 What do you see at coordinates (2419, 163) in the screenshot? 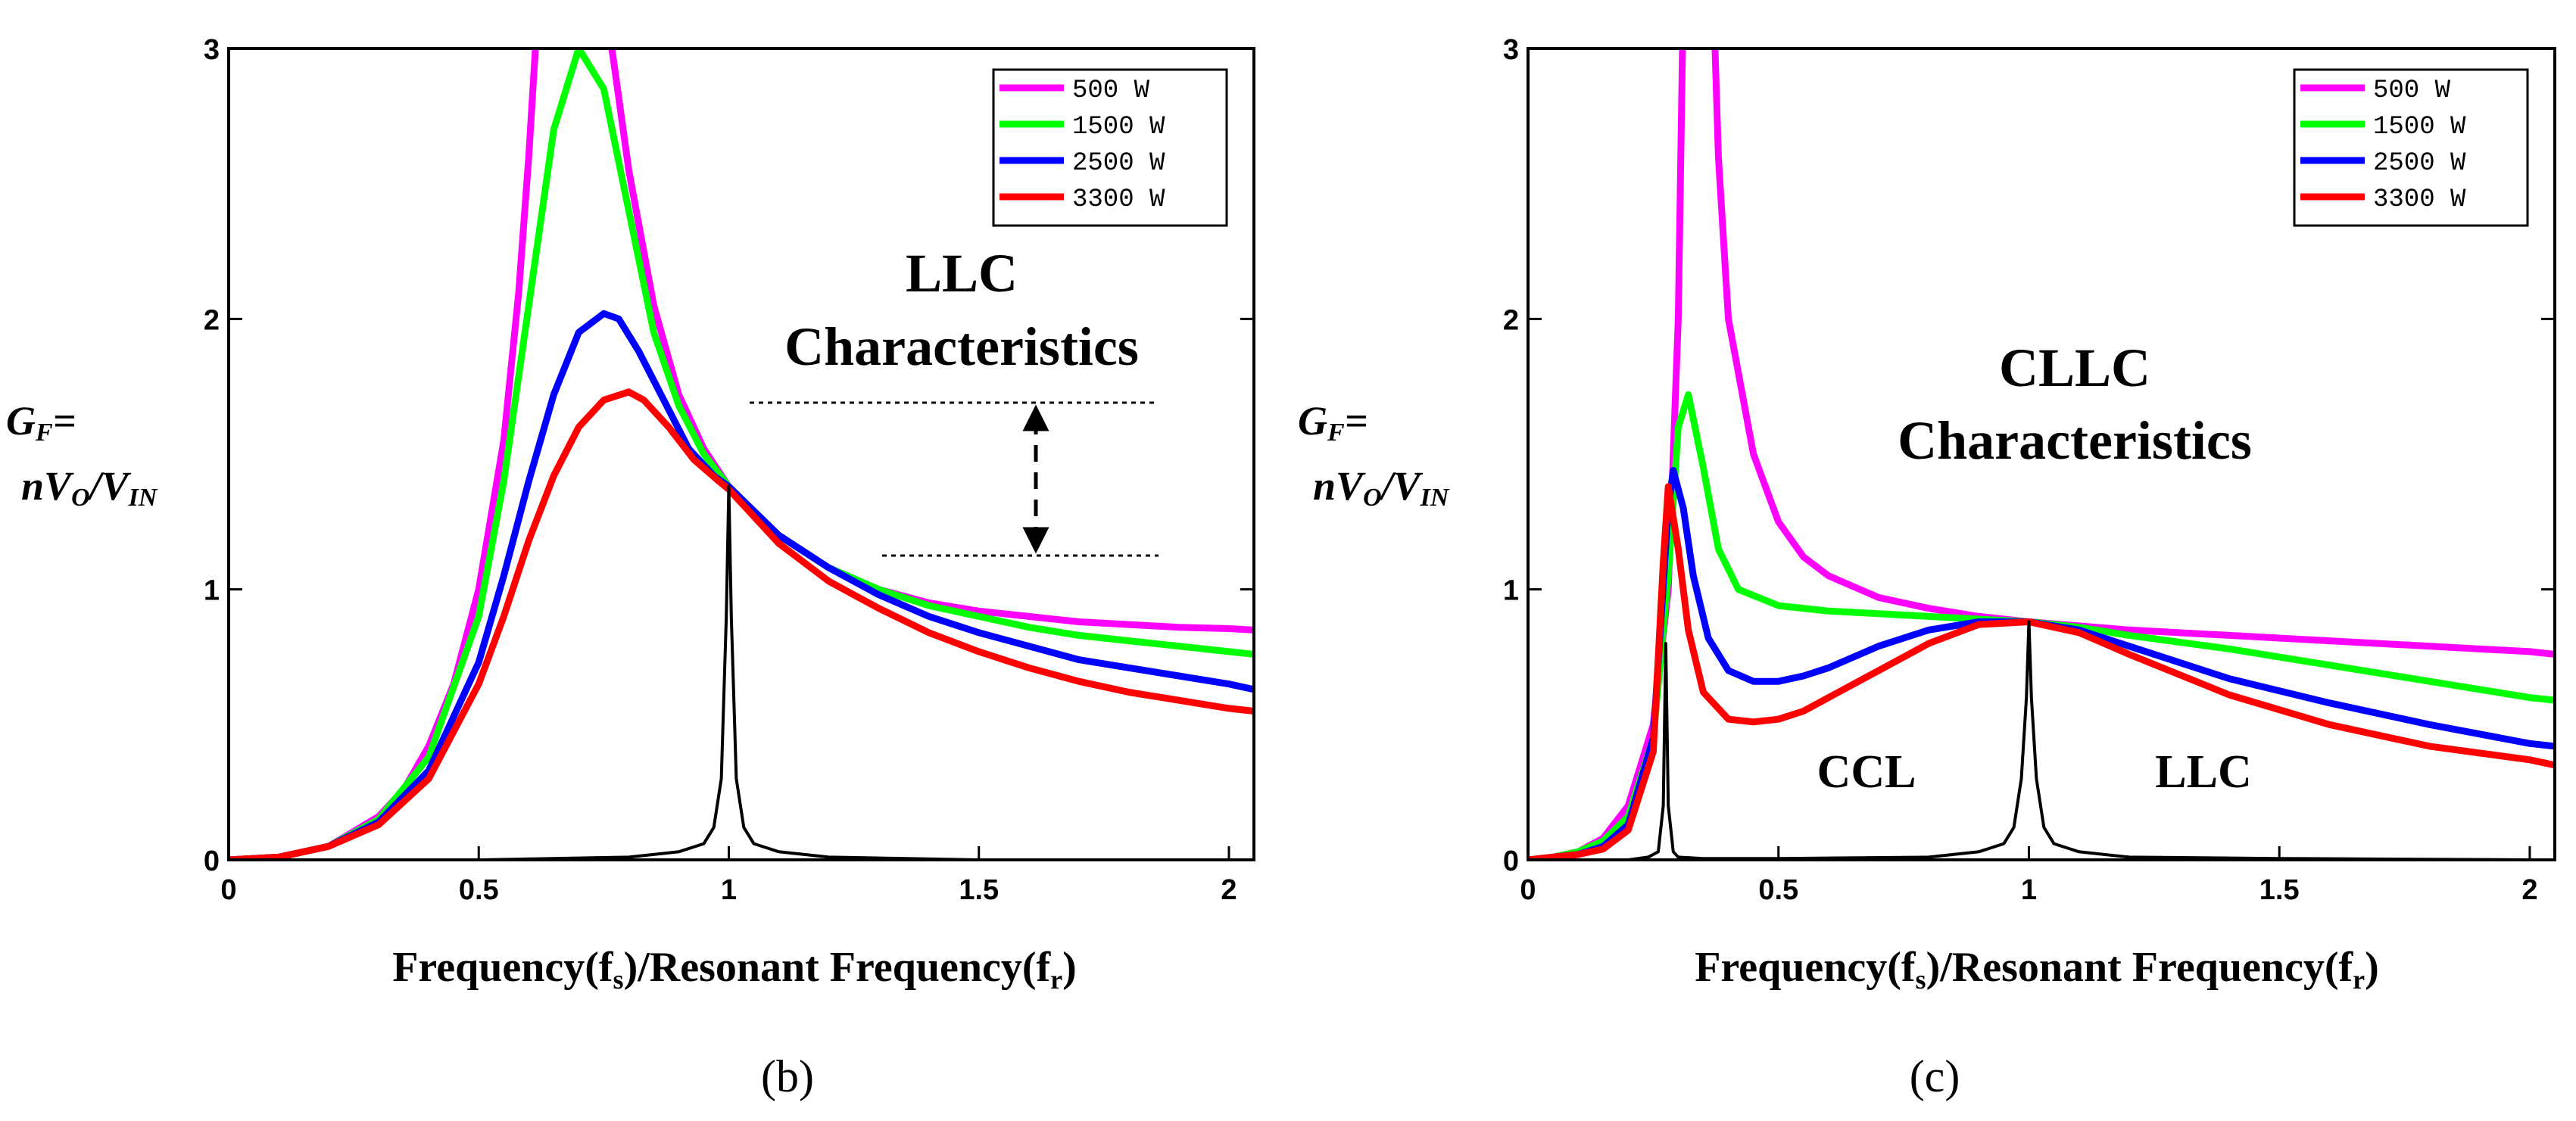
I see `chart-c-legend-label-2500w: 2500 W` at bounding box center [2419, 163].